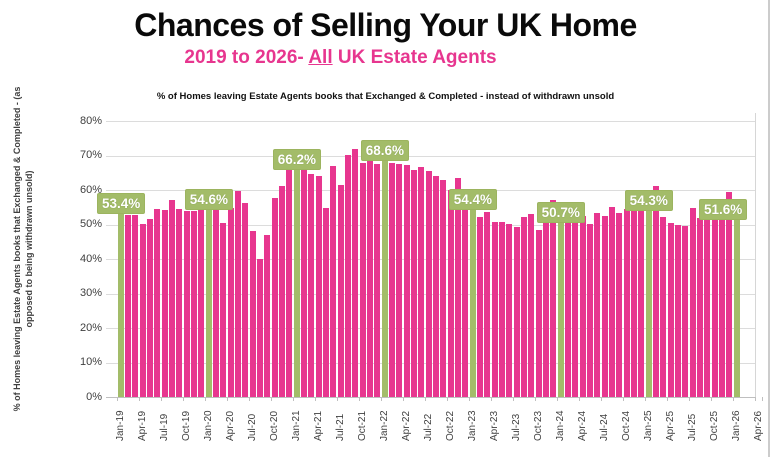 The image size is (771, 457). What do you see at coordinates (246, 57) in the screenshot?
I see `subtitle-prefix: 2019 to 2026-` at bounding box center [246, 57].